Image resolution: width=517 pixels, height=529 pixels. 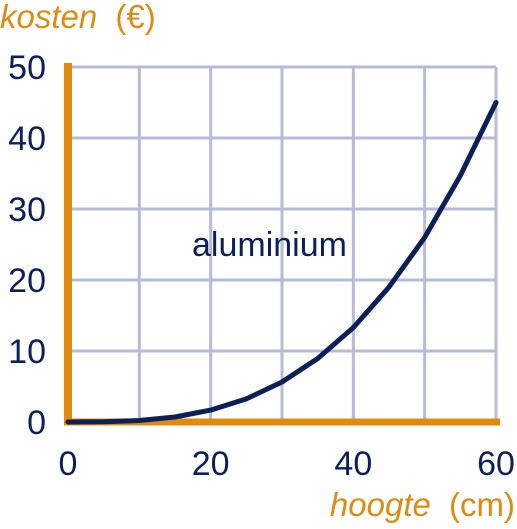 What do you see at coordinates (27, 210) in the screenshot?
I see `y-tick-label-30: 30` at bounding box center [27, 210].